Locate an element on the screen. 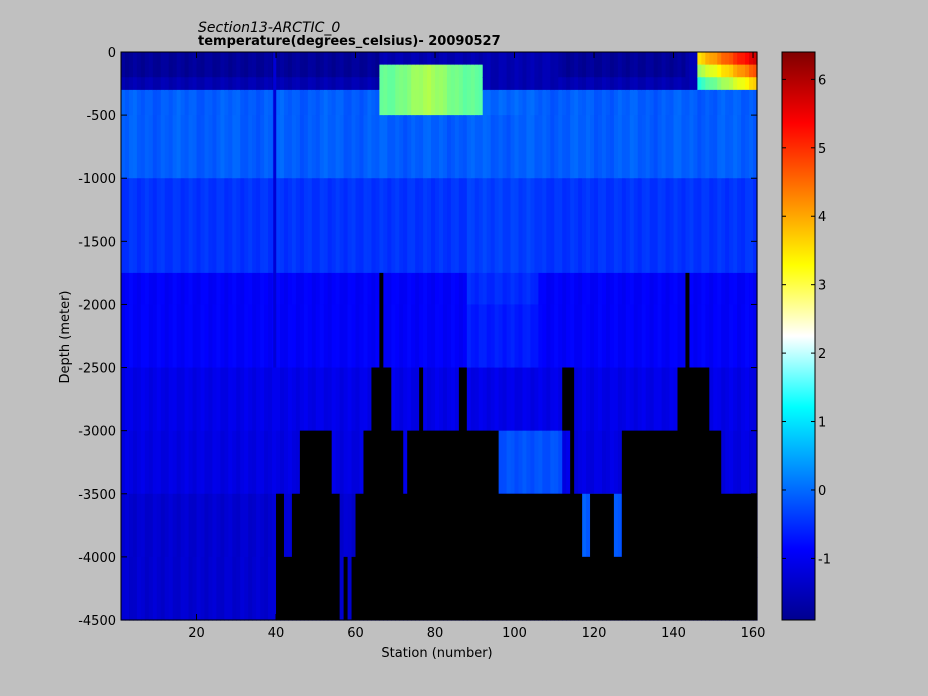  colorbar-tick-label: 2 is located at coordinates (822, 354).